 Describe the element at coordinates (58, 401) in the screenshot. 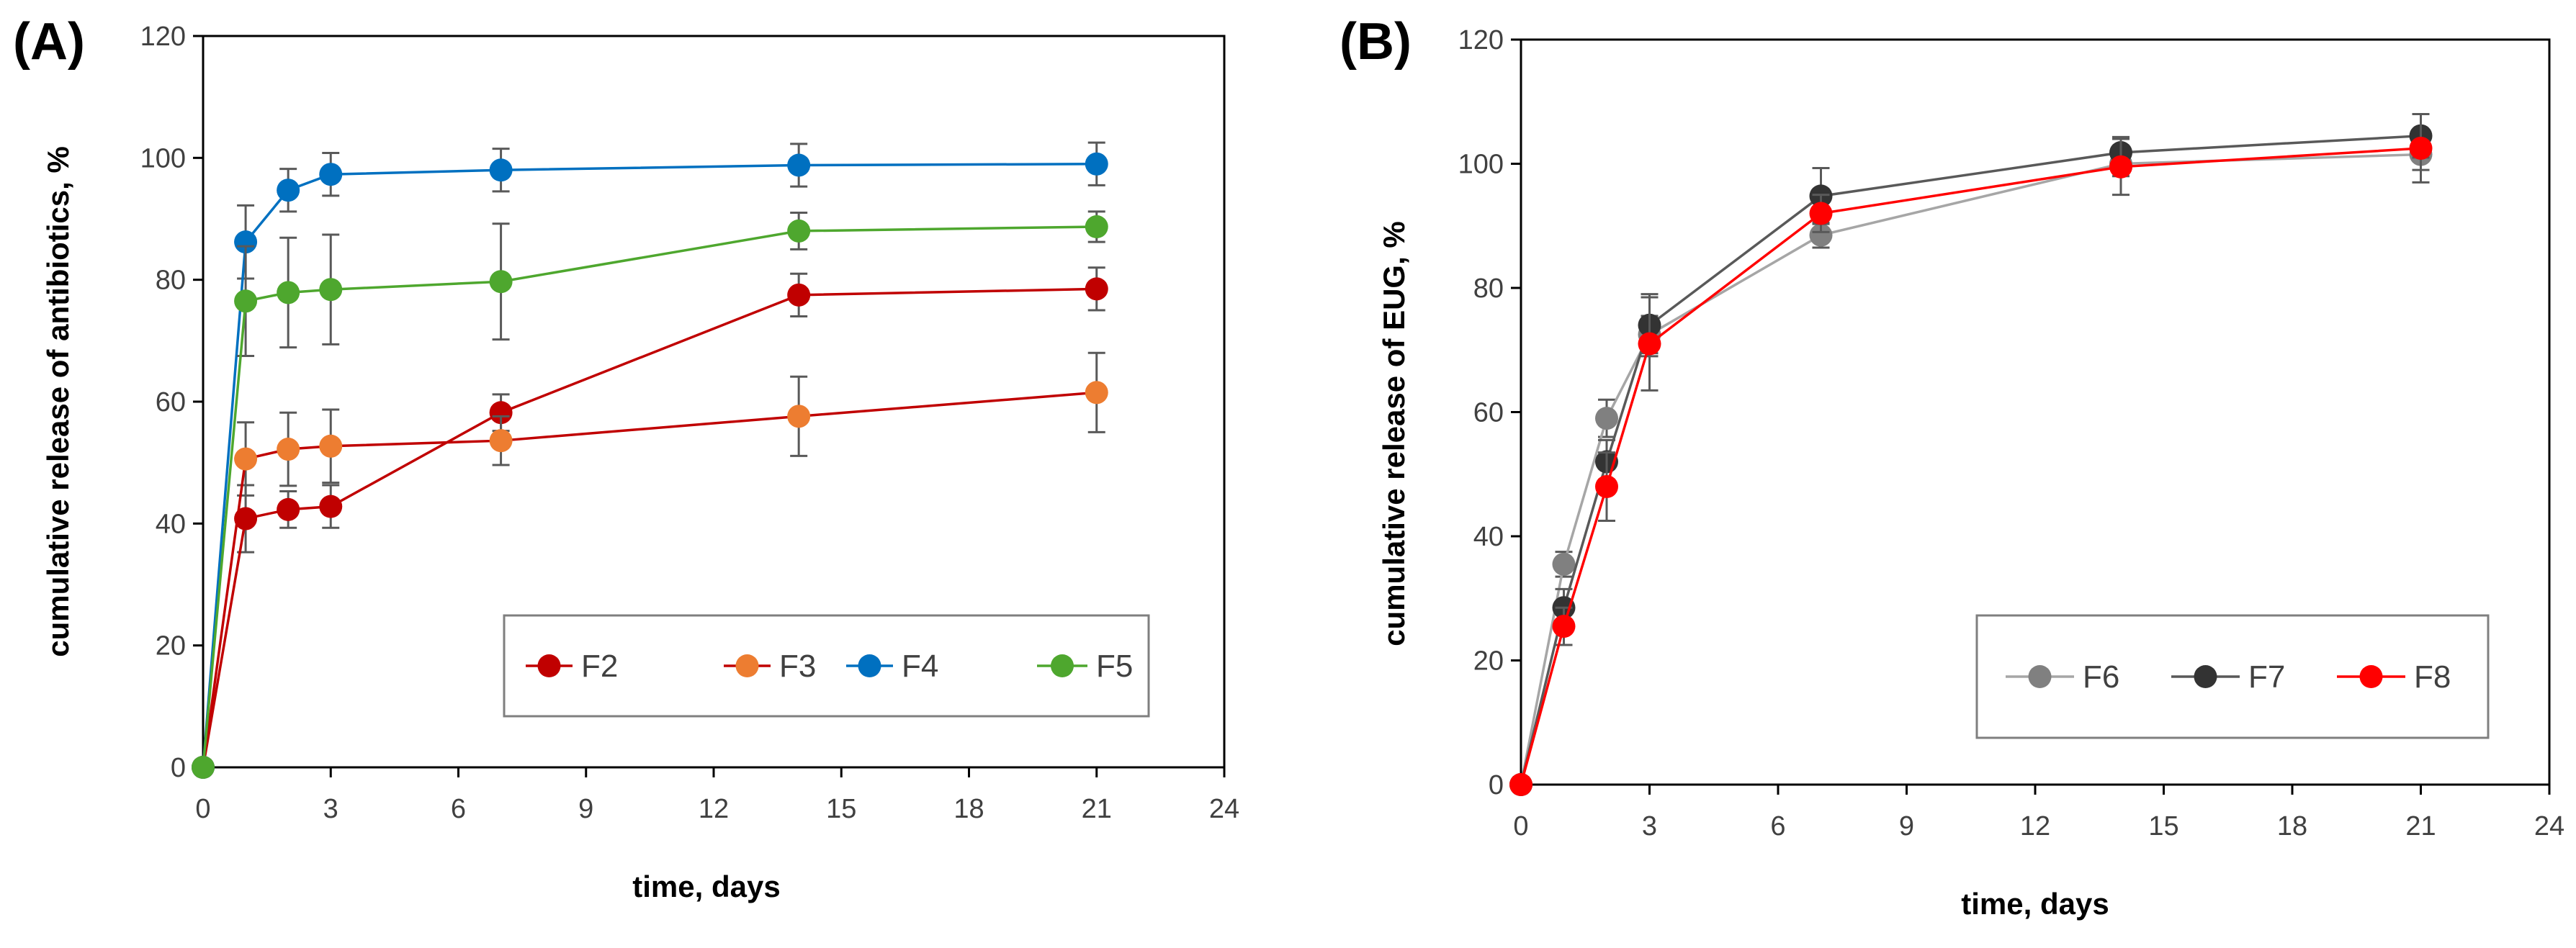

I see `y-axis-title: cumulative release of antibiotics, %` at that location.